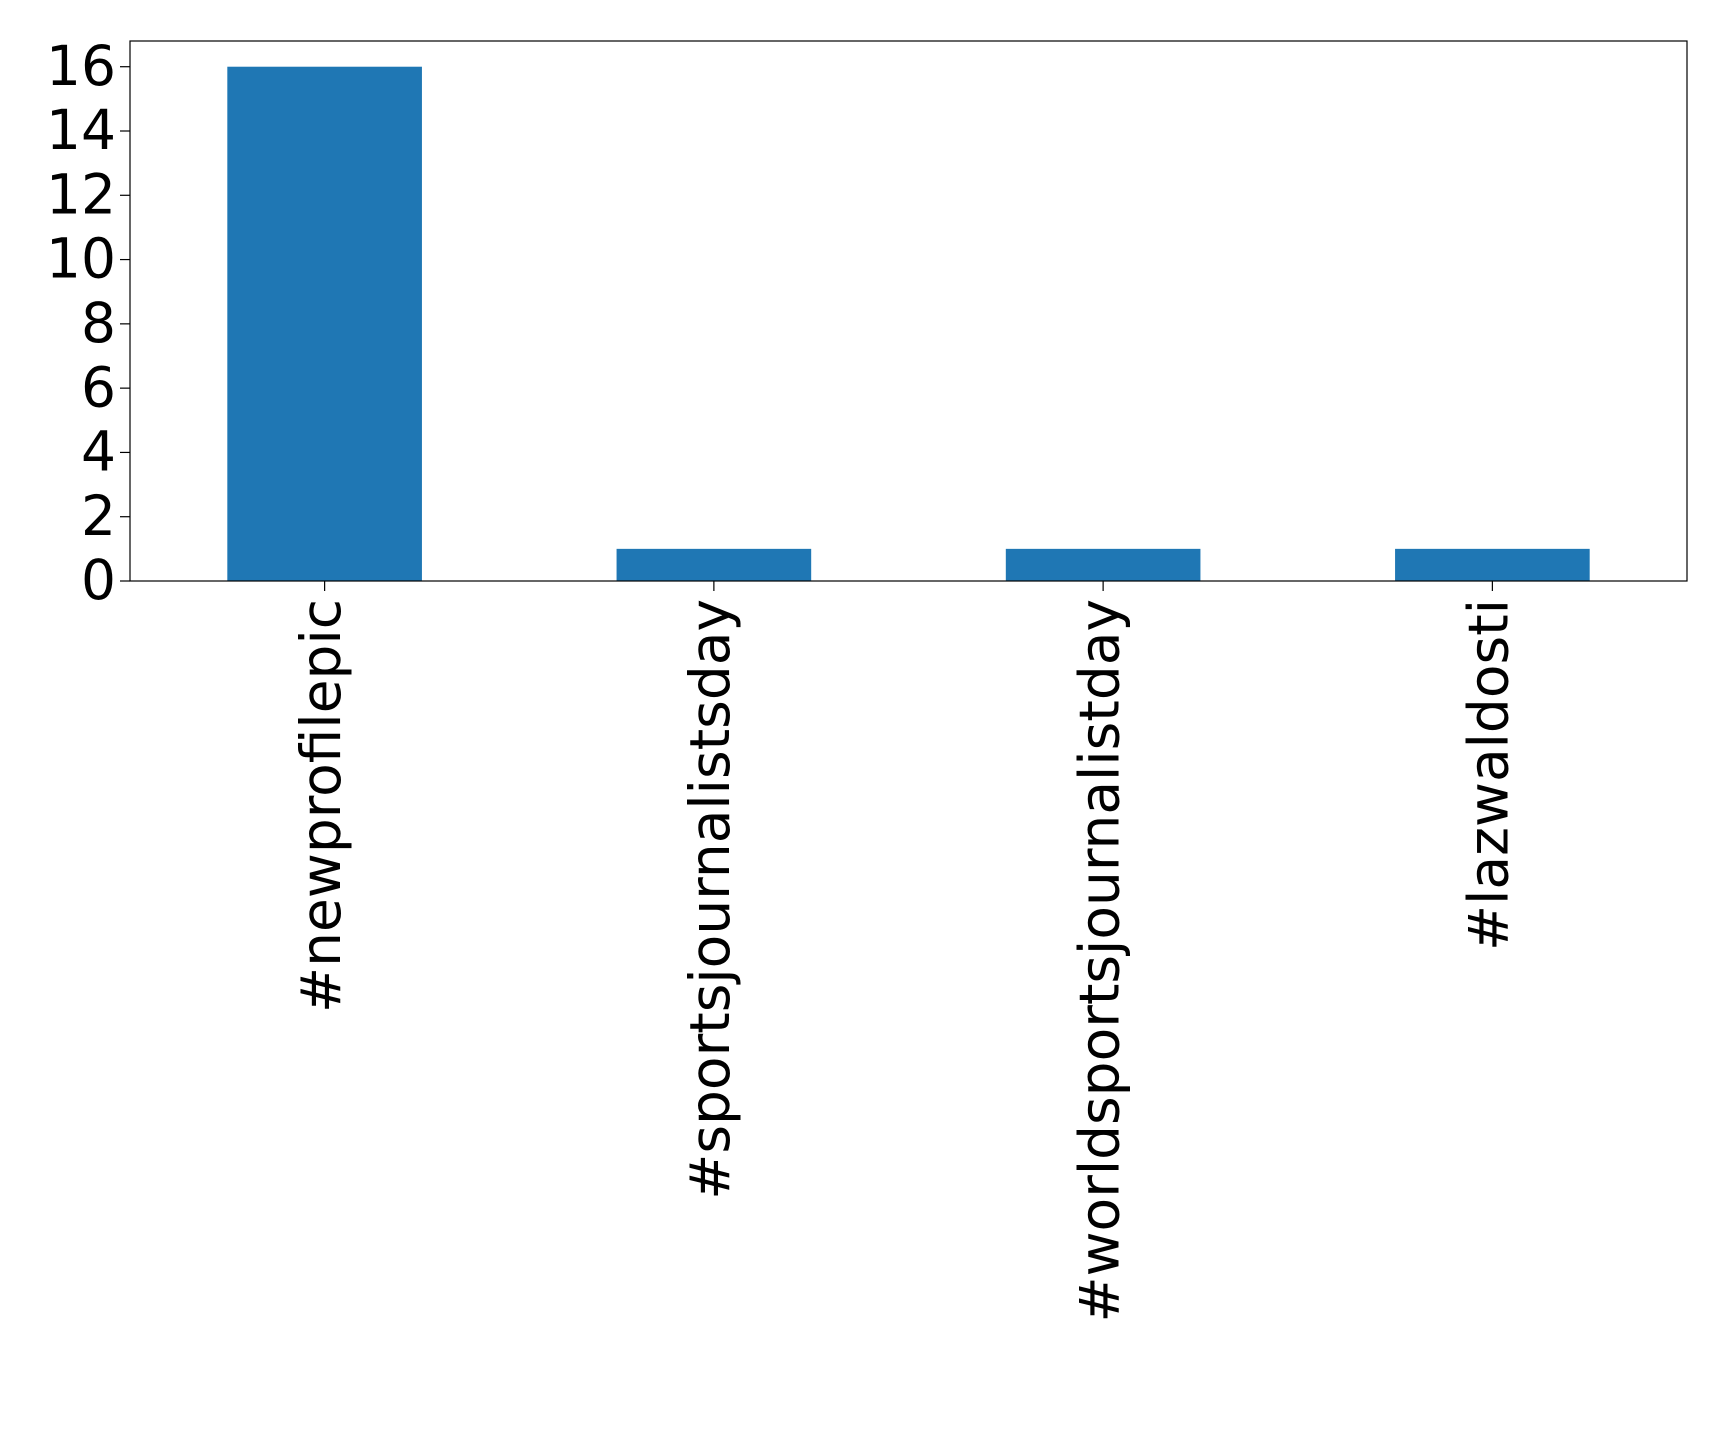  Describe the element at coordinates (98, 580) in the screenshot. I see `y-tick-label: 0` at that location.